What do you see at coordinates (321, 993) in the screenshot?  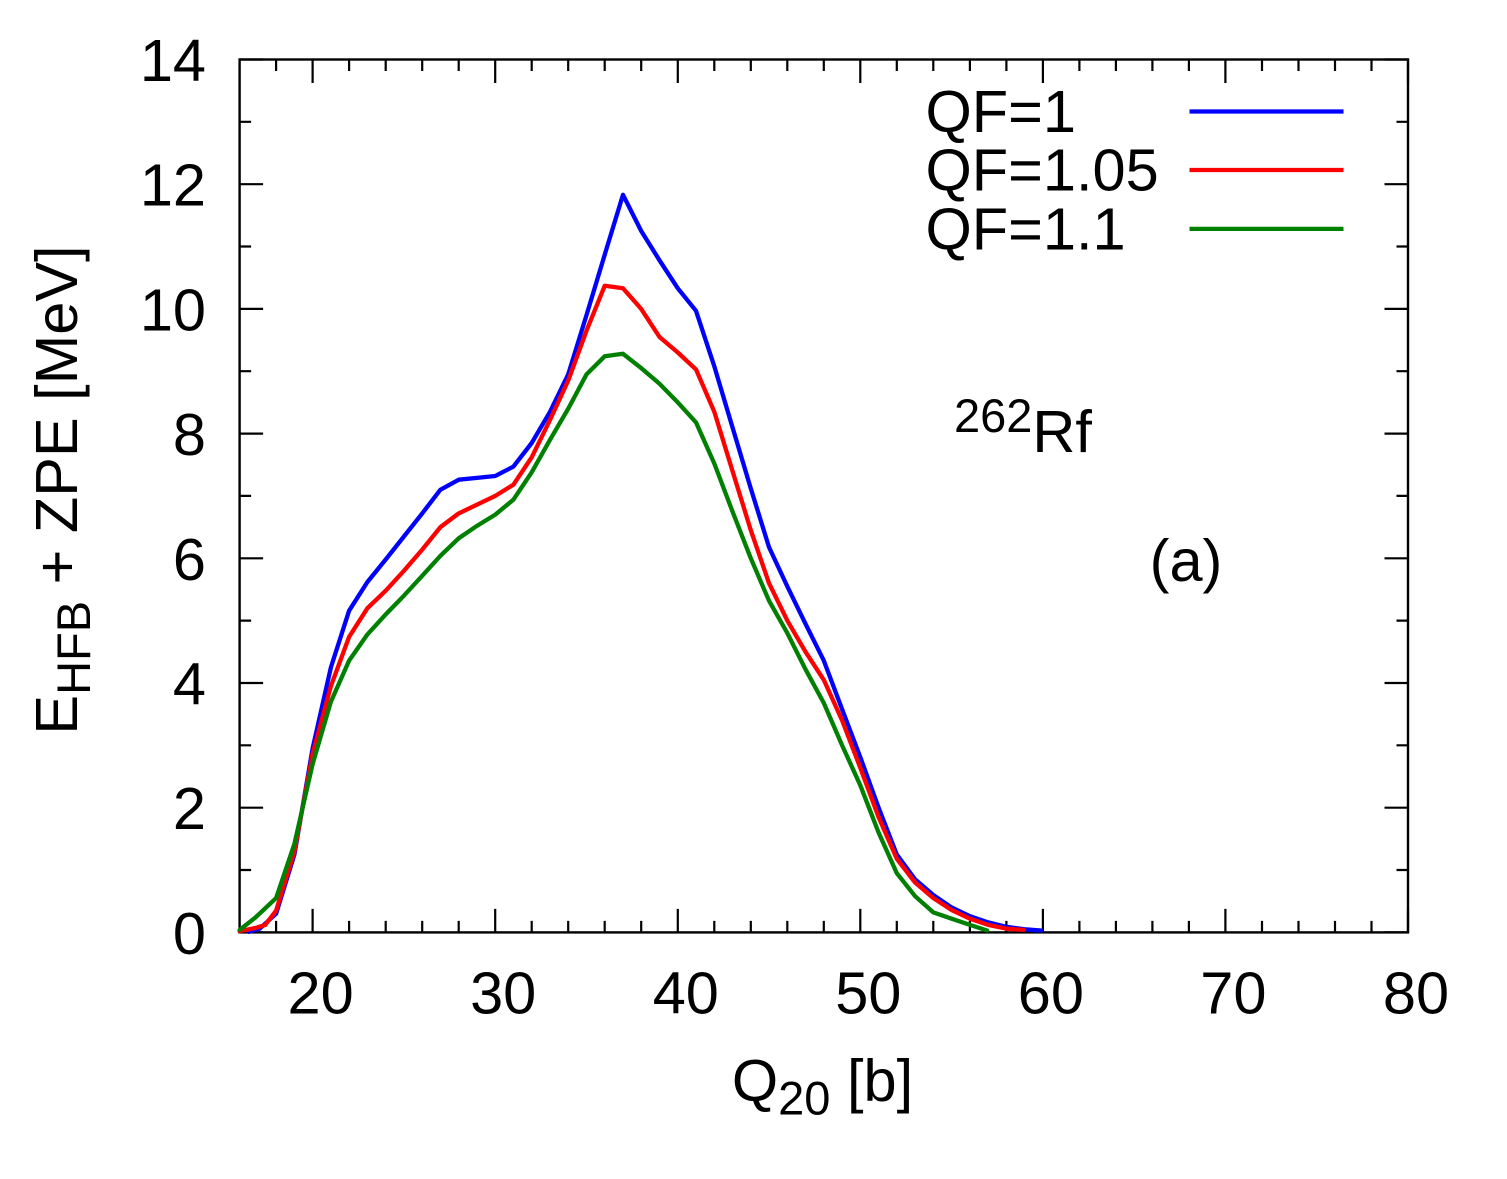 I see `svg-text: 20` at bounding box center [321, 993].